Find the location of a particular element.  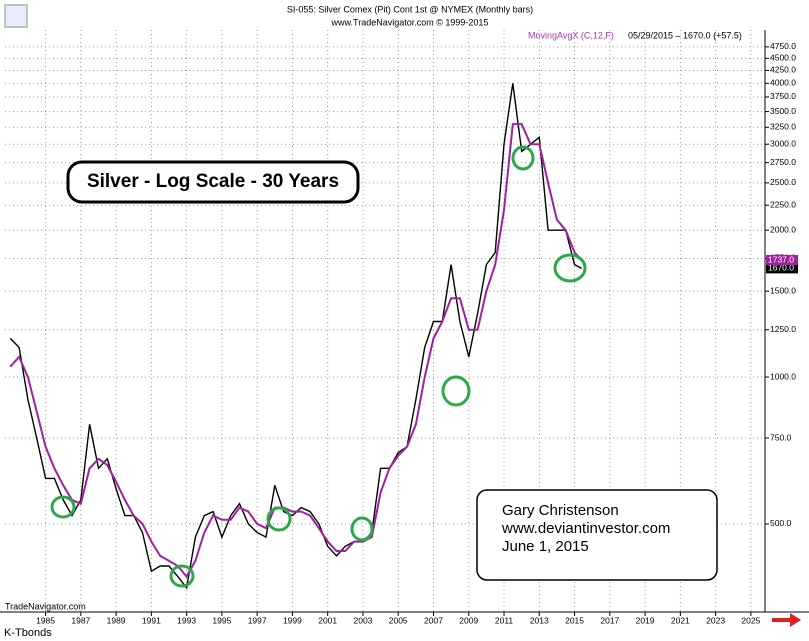

scroll-arrow is located at coordinates (786, 620).